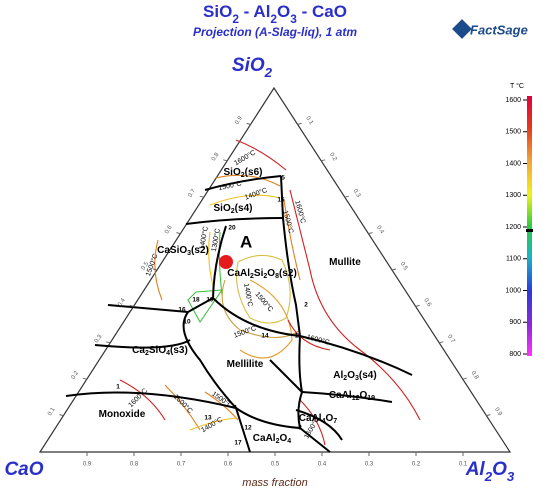  I want to click on invariant-point: 13, so click(208, 418).